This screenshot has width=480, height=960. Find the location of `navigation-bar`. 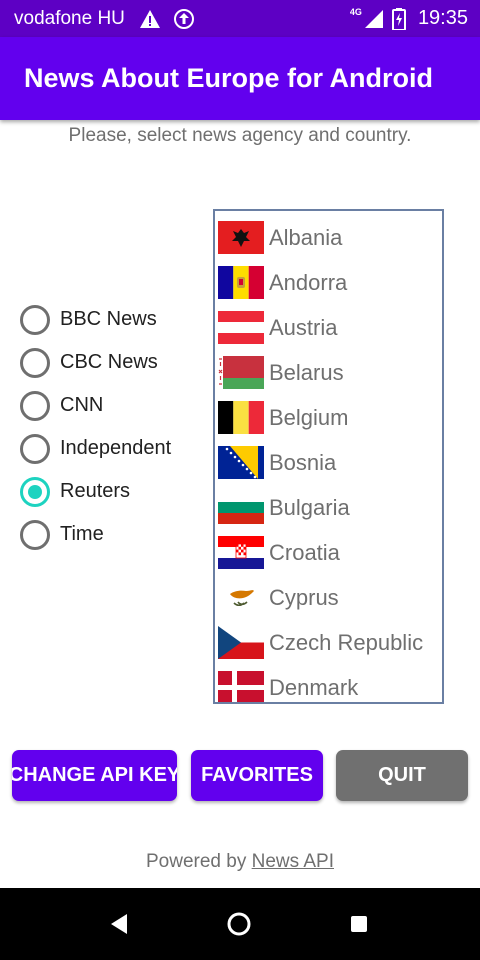

navigation-bar is located at coordinates (240, 924).